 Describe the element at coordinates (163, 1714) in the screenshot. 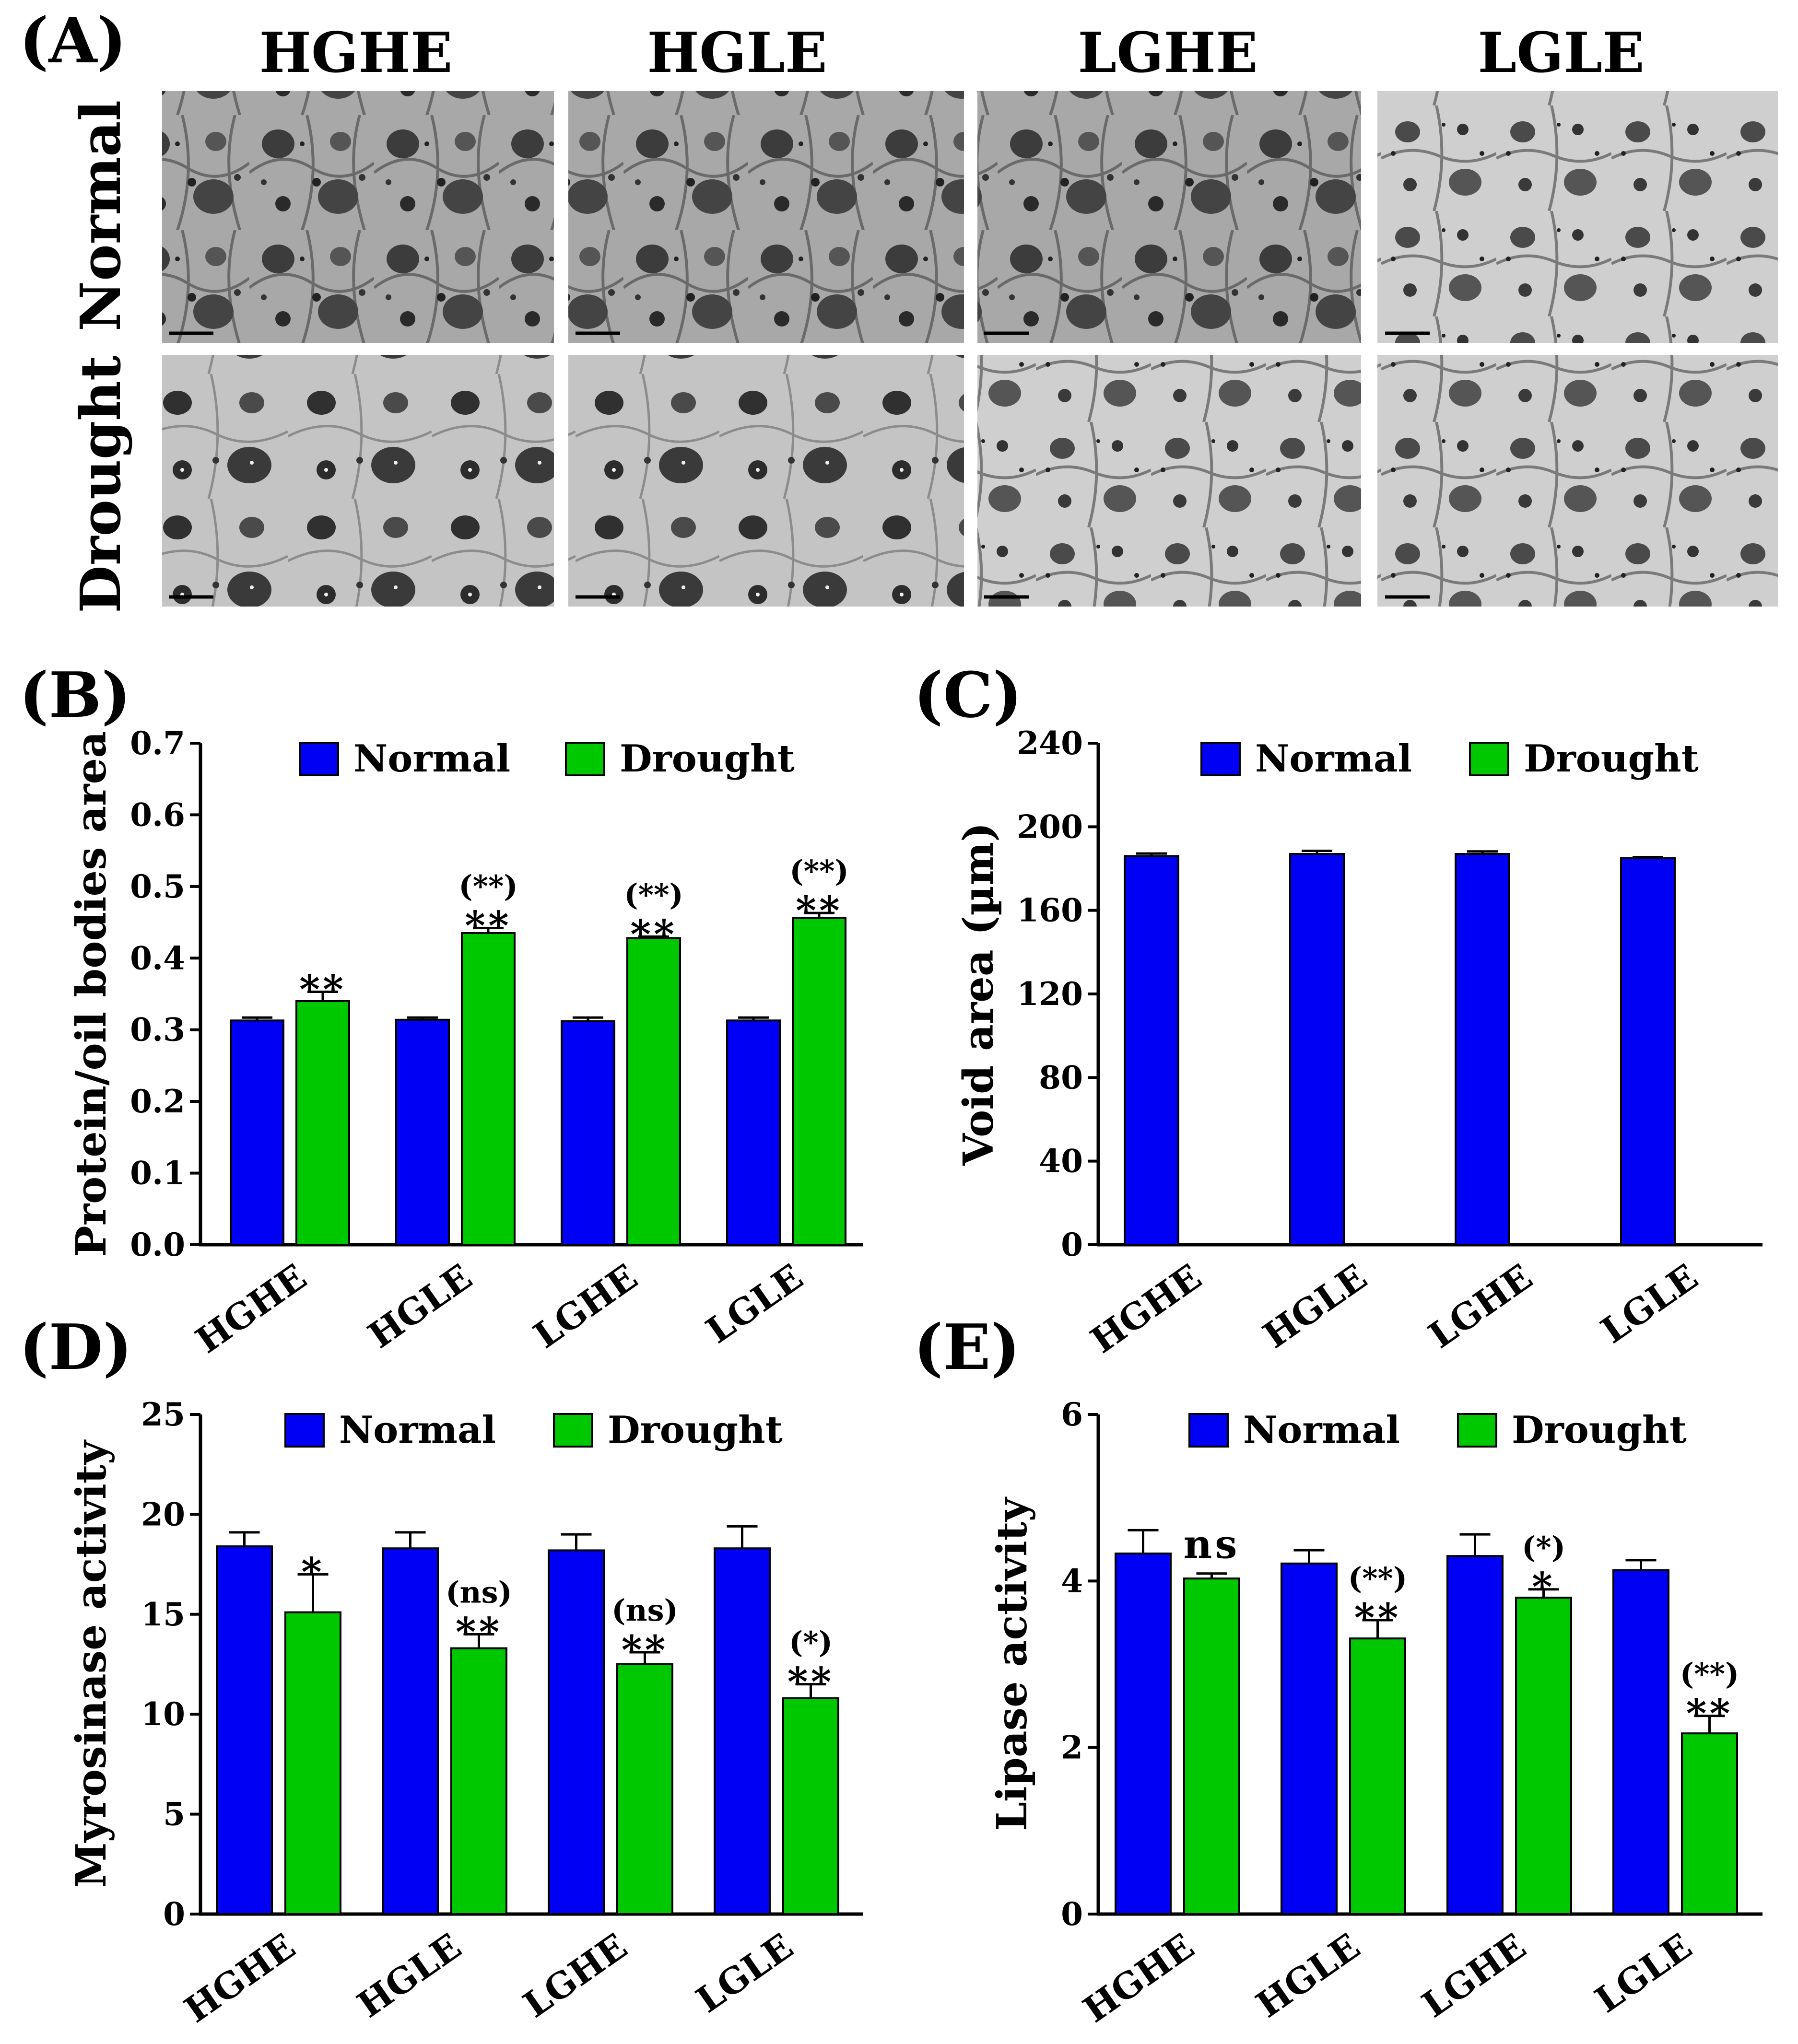

I see `y-tick-label: 10` at that location.